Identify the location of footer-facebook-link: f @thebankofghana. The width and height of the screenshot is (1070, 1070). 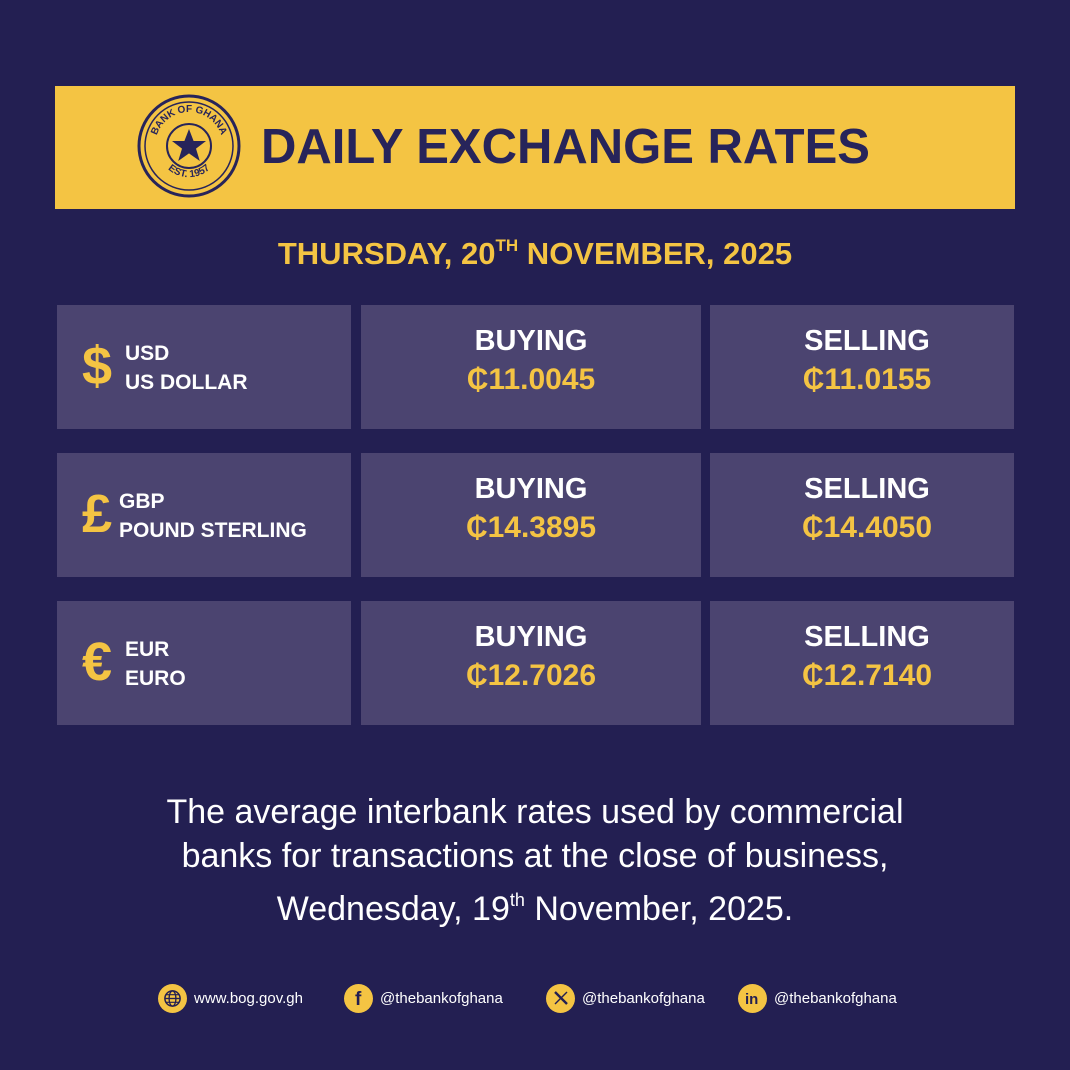
(423, 998).